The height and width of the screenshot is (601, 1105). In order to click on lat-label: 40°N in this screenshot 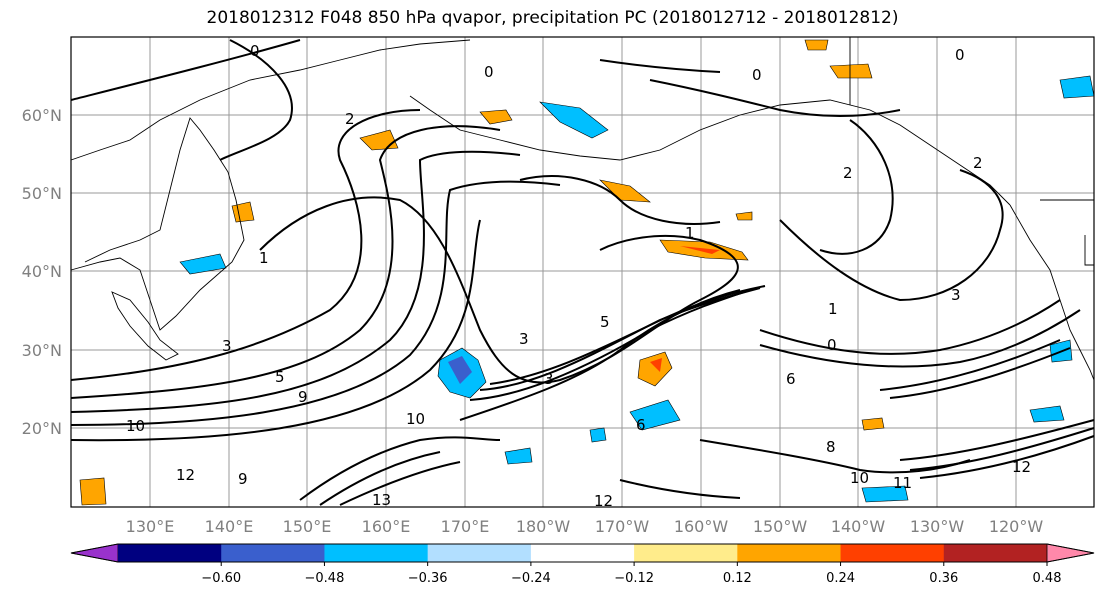, I will do `click(42, 271)`.